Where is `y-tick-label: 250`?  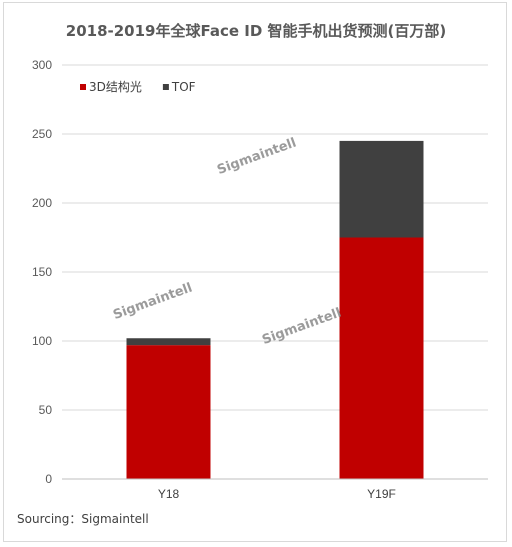 y-tick-label: 250 is located at coordinates (42, 134).